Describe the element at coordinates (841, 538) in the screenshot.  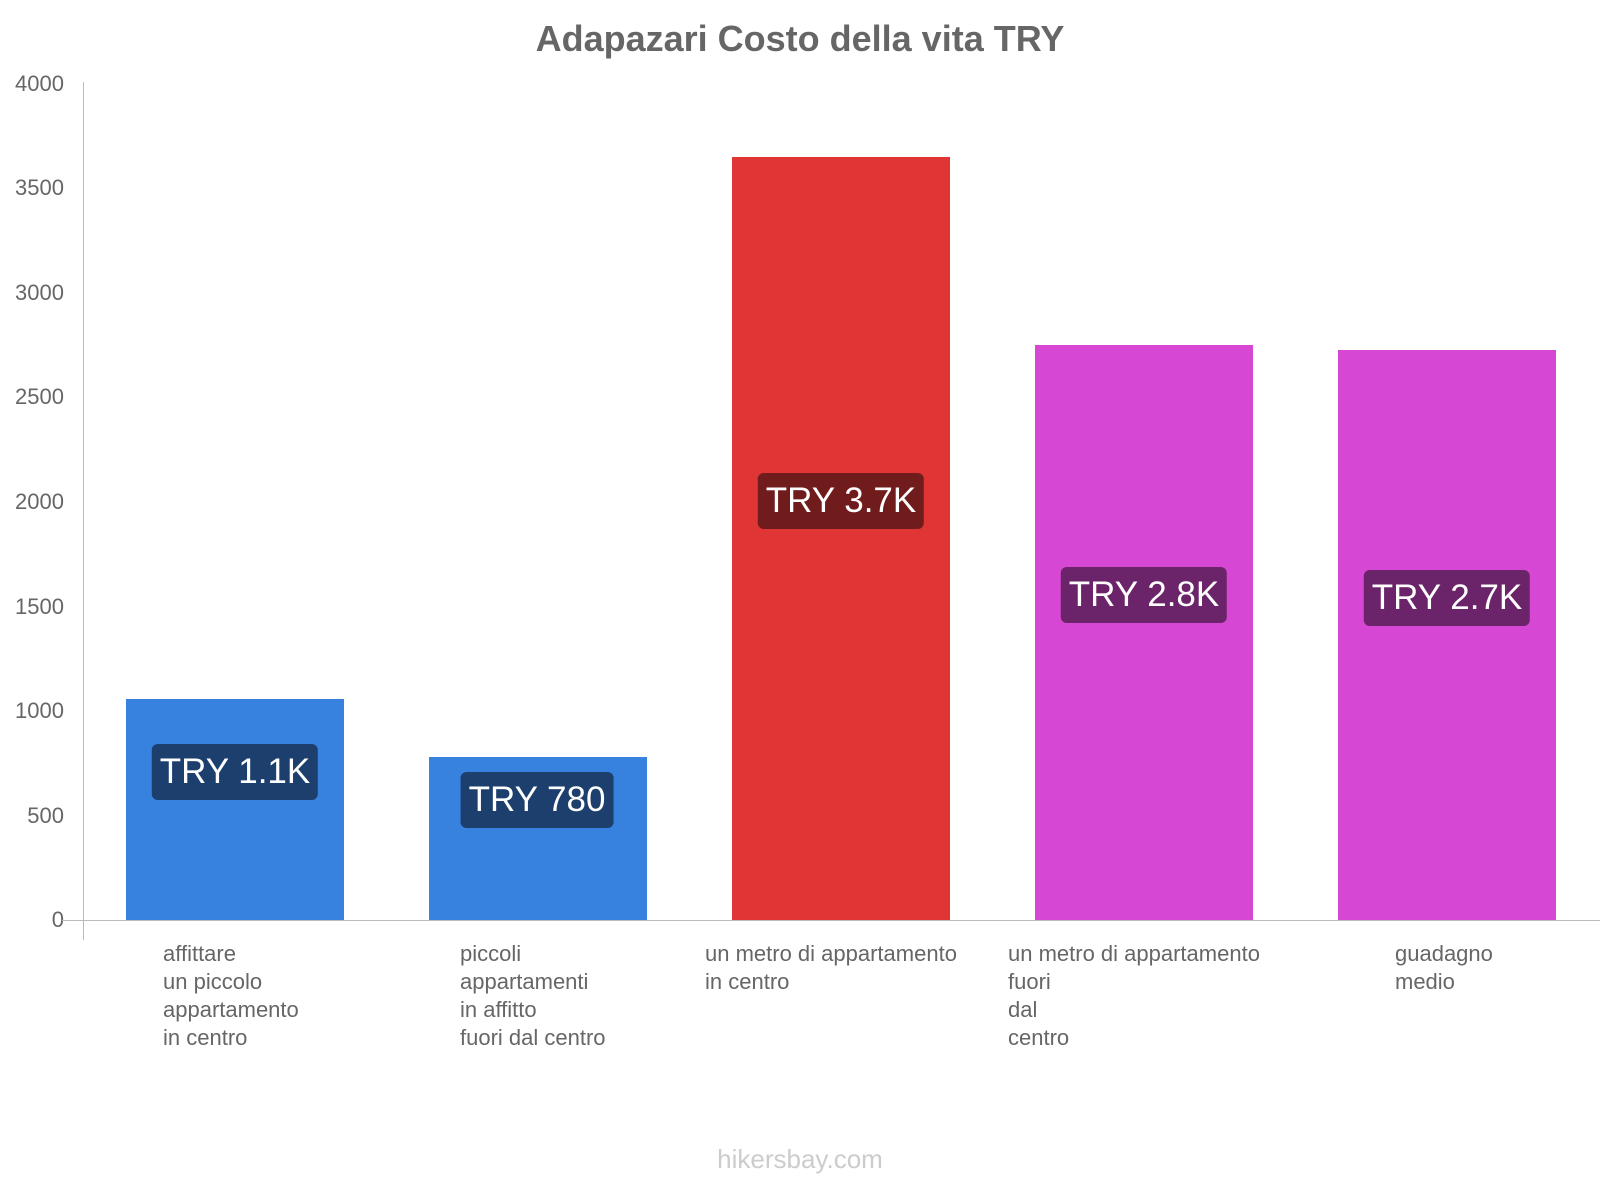
I see `bar-sqm-center` at that location.